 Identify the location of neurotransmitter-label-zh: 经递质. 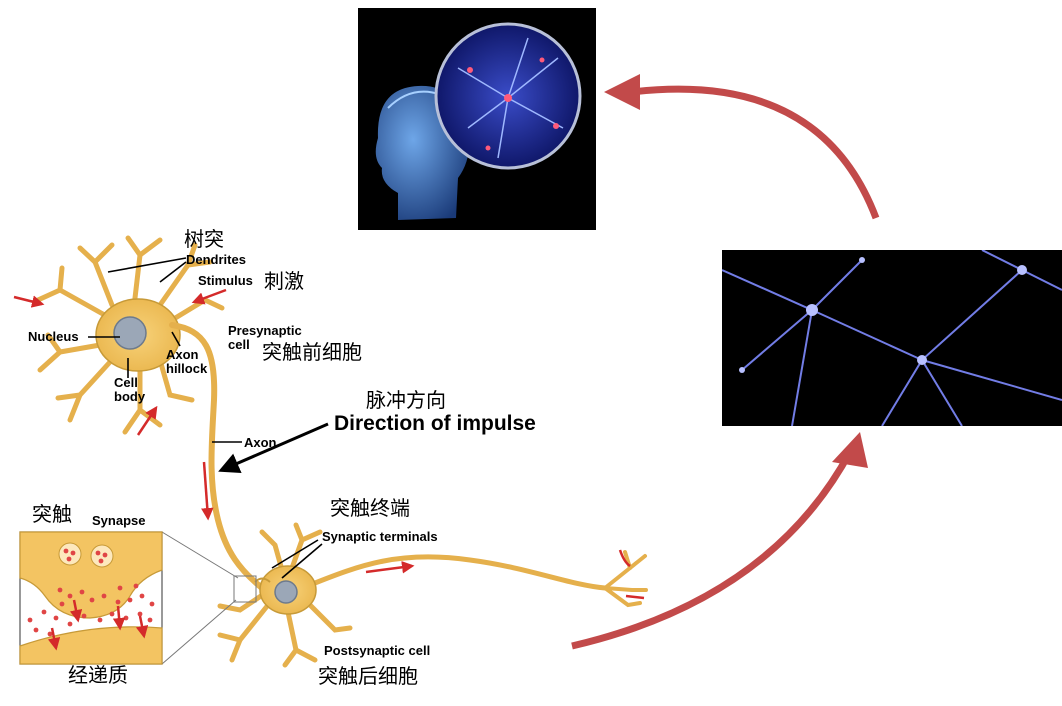
(98, 675).